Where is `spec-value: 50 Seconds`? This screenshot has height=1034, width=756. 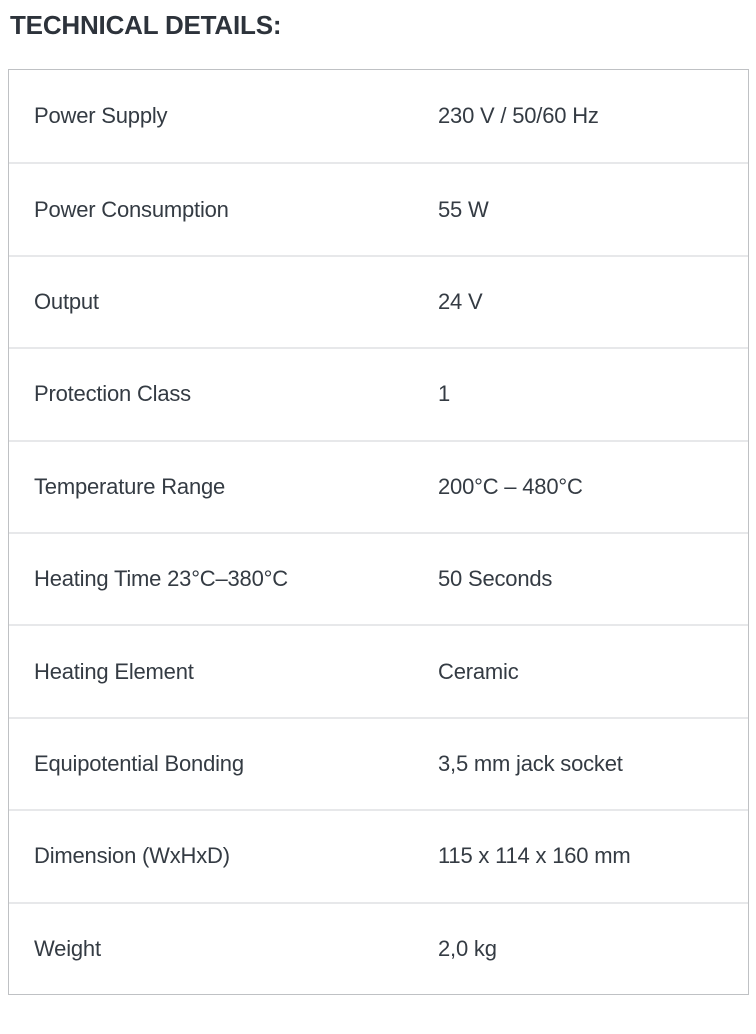 spec-value: 50 Seconds is located at coordinates (495, 579).